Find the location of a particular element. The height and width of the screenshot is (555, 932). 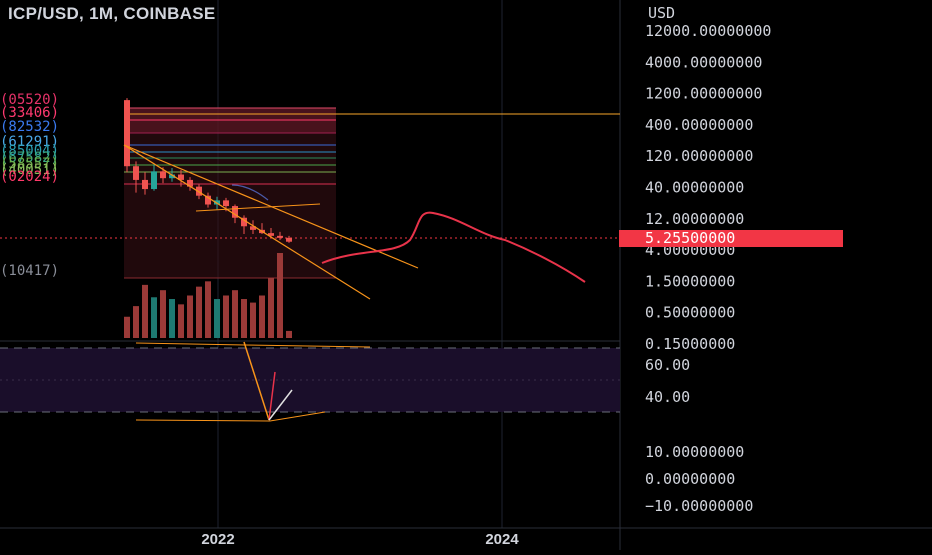

rsi-band is located at coordinates (310, 380).